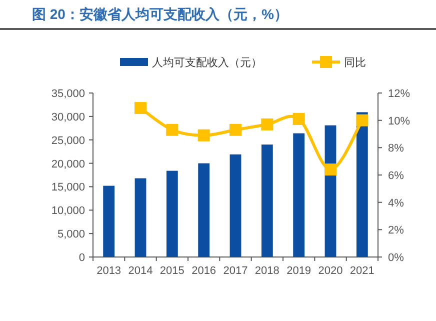 The width and height of the screenshot is (436, 321). What do you see at coordinates (235, 271) in the screenshot?
I see `x-tick-label: 2017` at bounding box center [235, 271].